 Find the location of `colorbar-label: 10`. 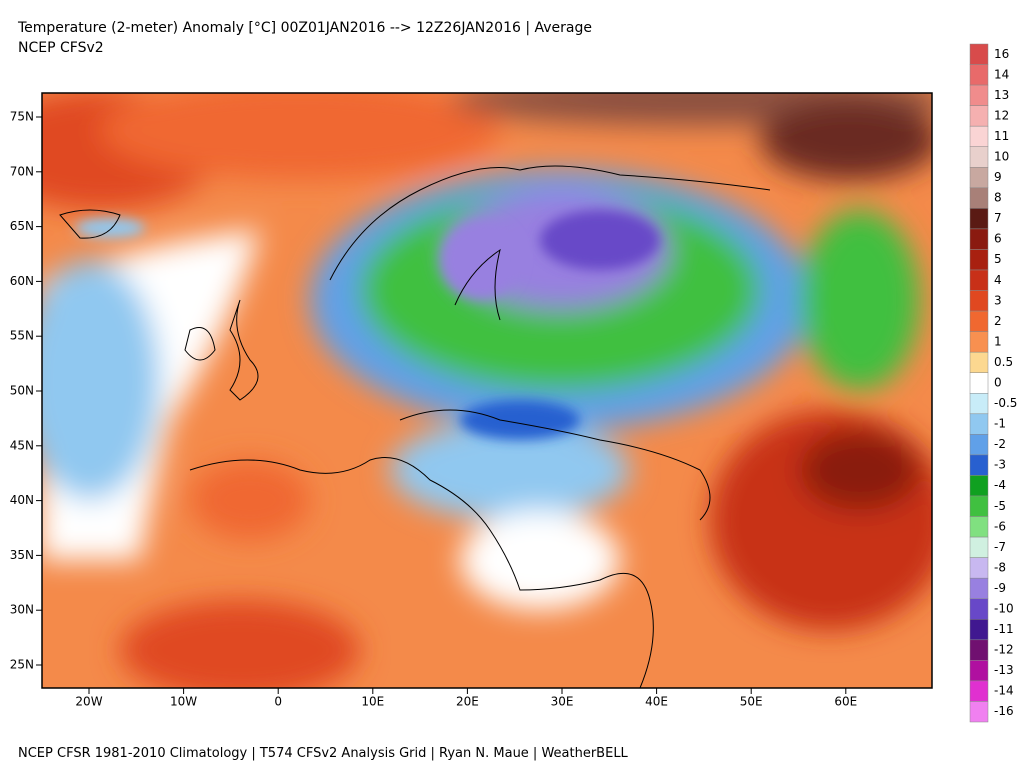

colorbar-label: 10 is located at coordinates (1001, 157).